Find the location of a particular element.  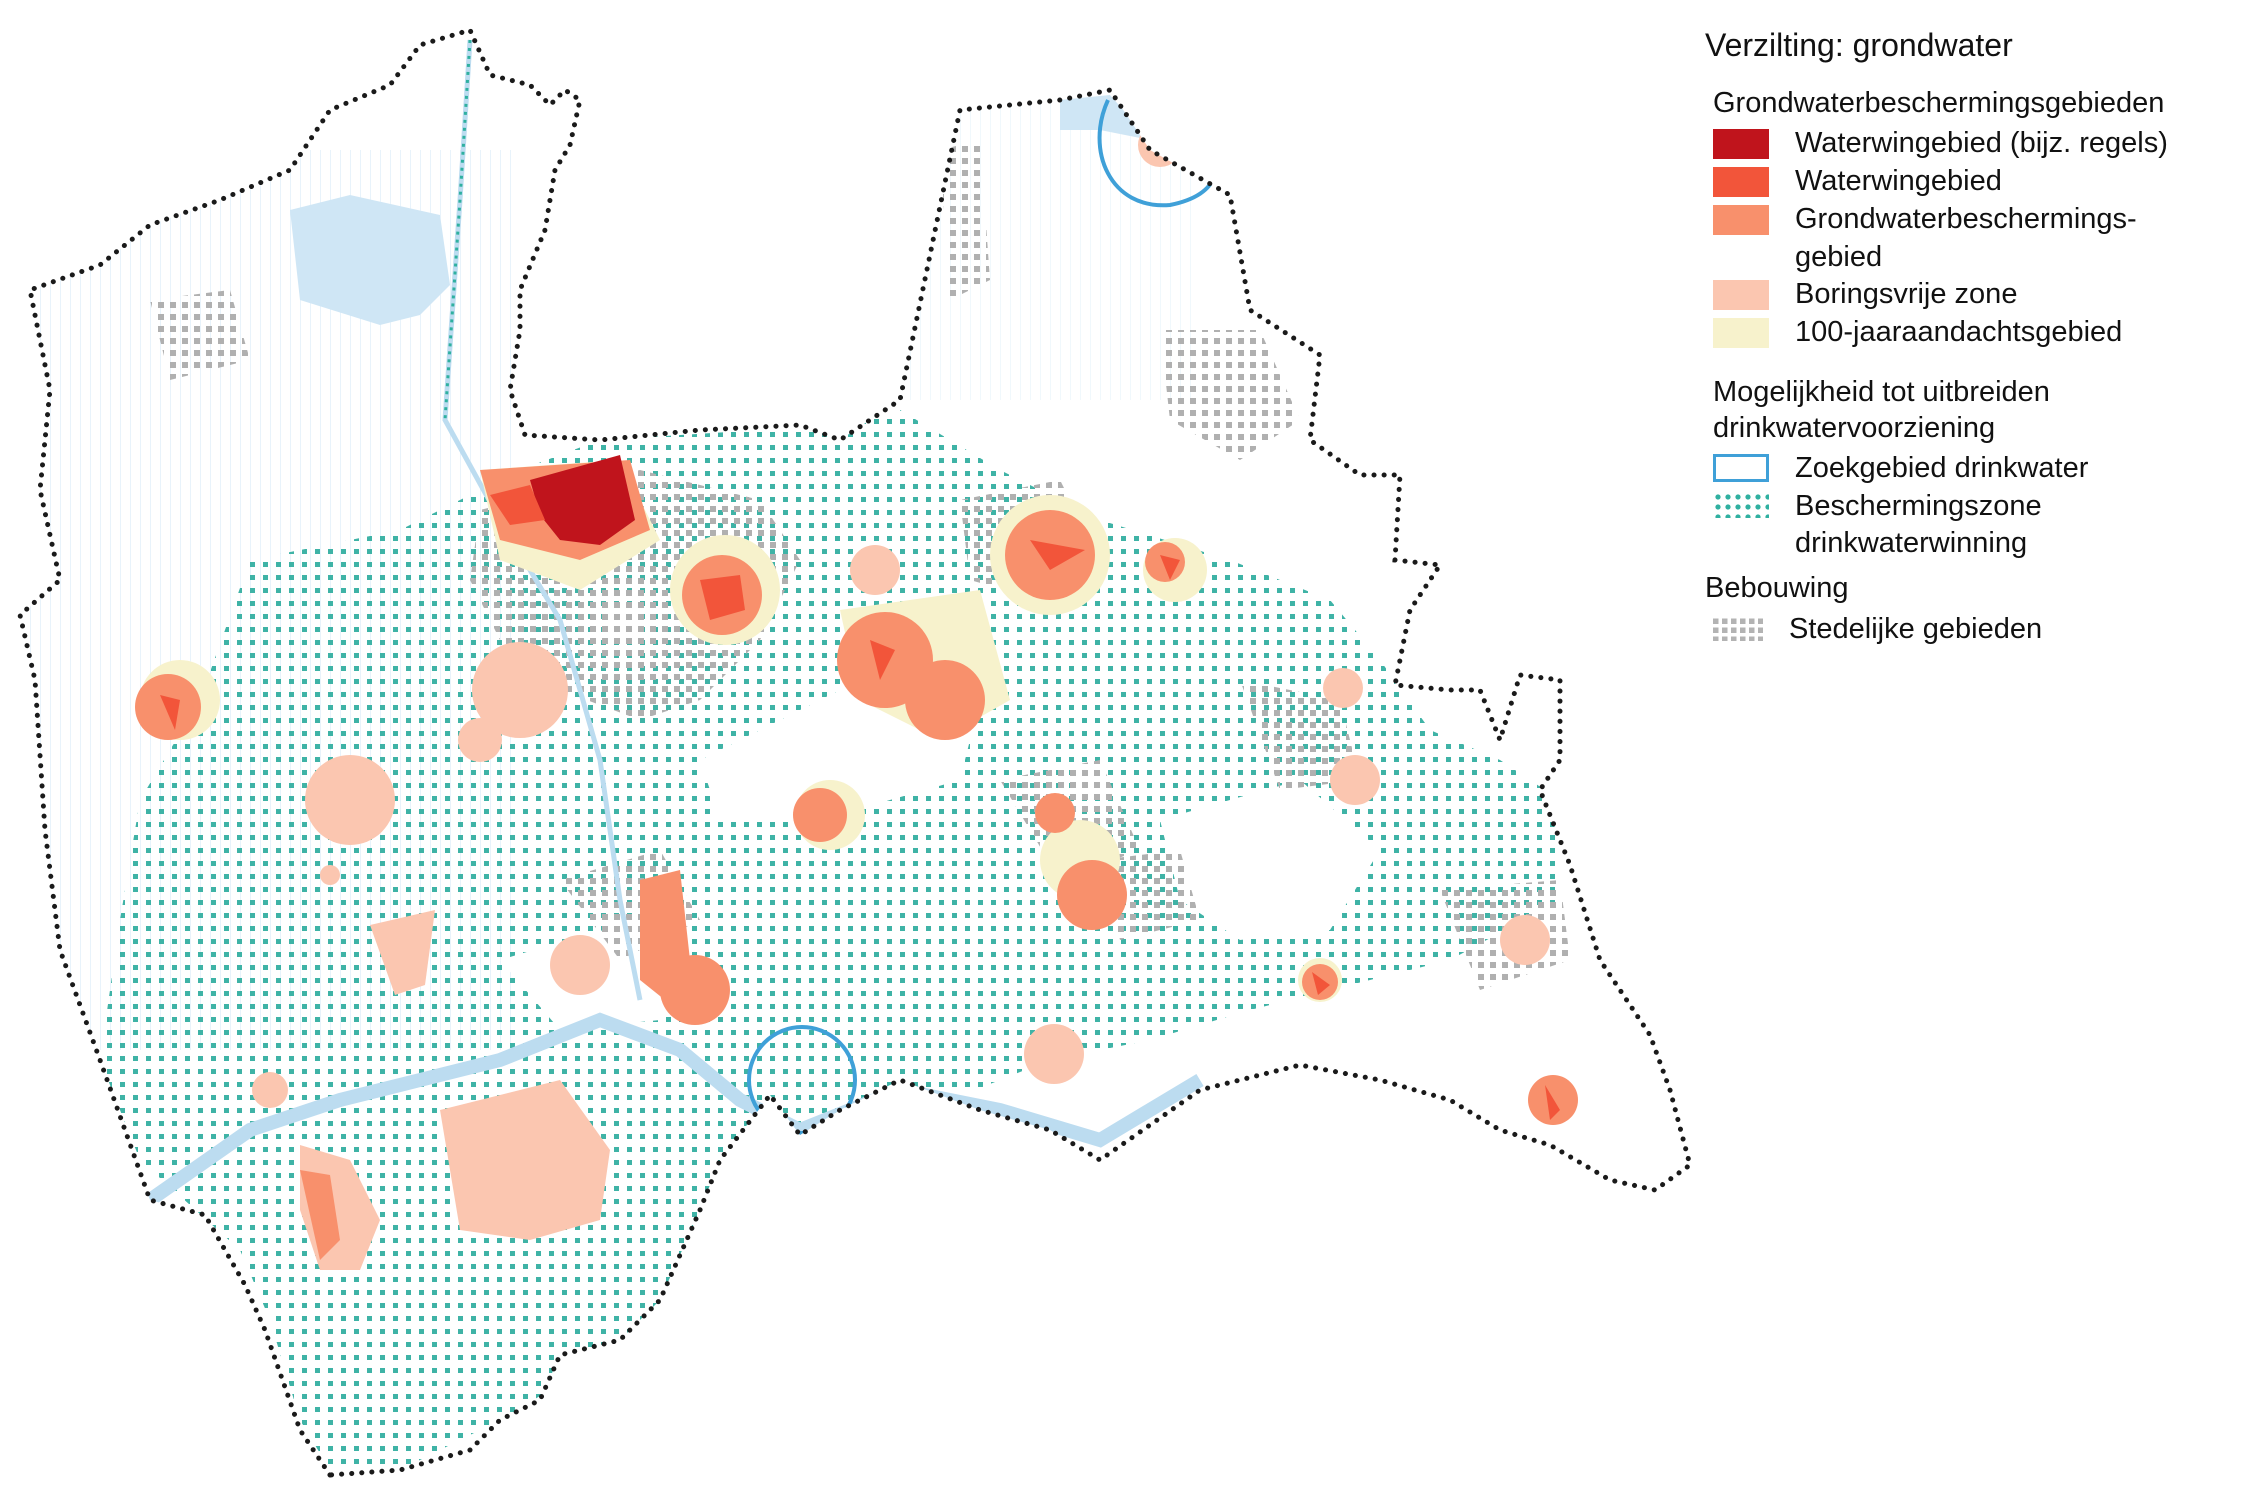

legend-item-zoekgebied: Zoekgebied drinkwater is located at coordinates (1979, 469).